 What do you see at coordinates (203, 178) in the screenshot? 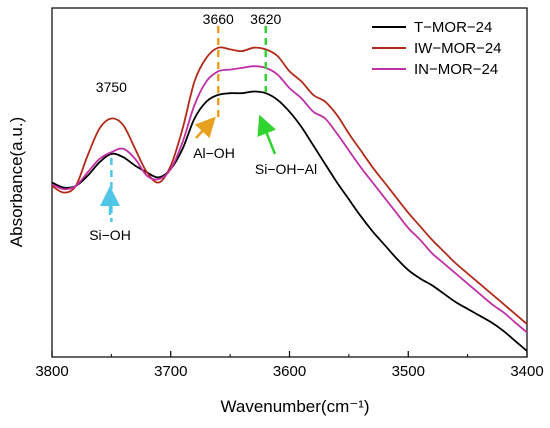
I see `annotations: Si−OH Al−OH Si−OH−Al` at bounding box center [203, 178].